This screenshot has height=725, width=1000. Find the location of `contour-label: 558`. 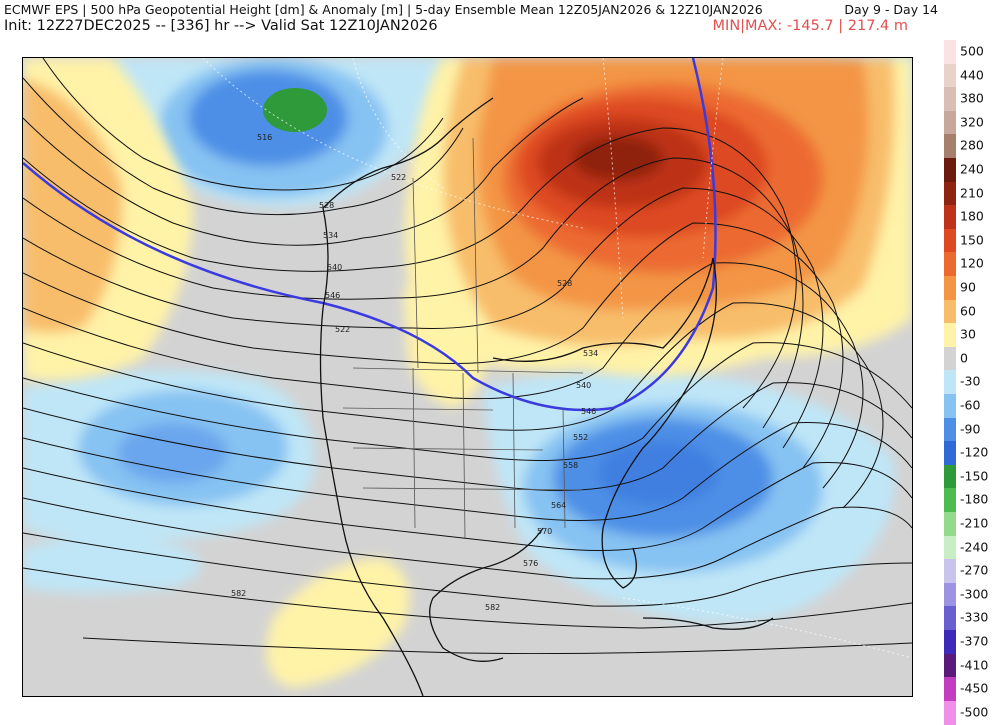

contour-label: 558 is located at coordinates (570, 465).